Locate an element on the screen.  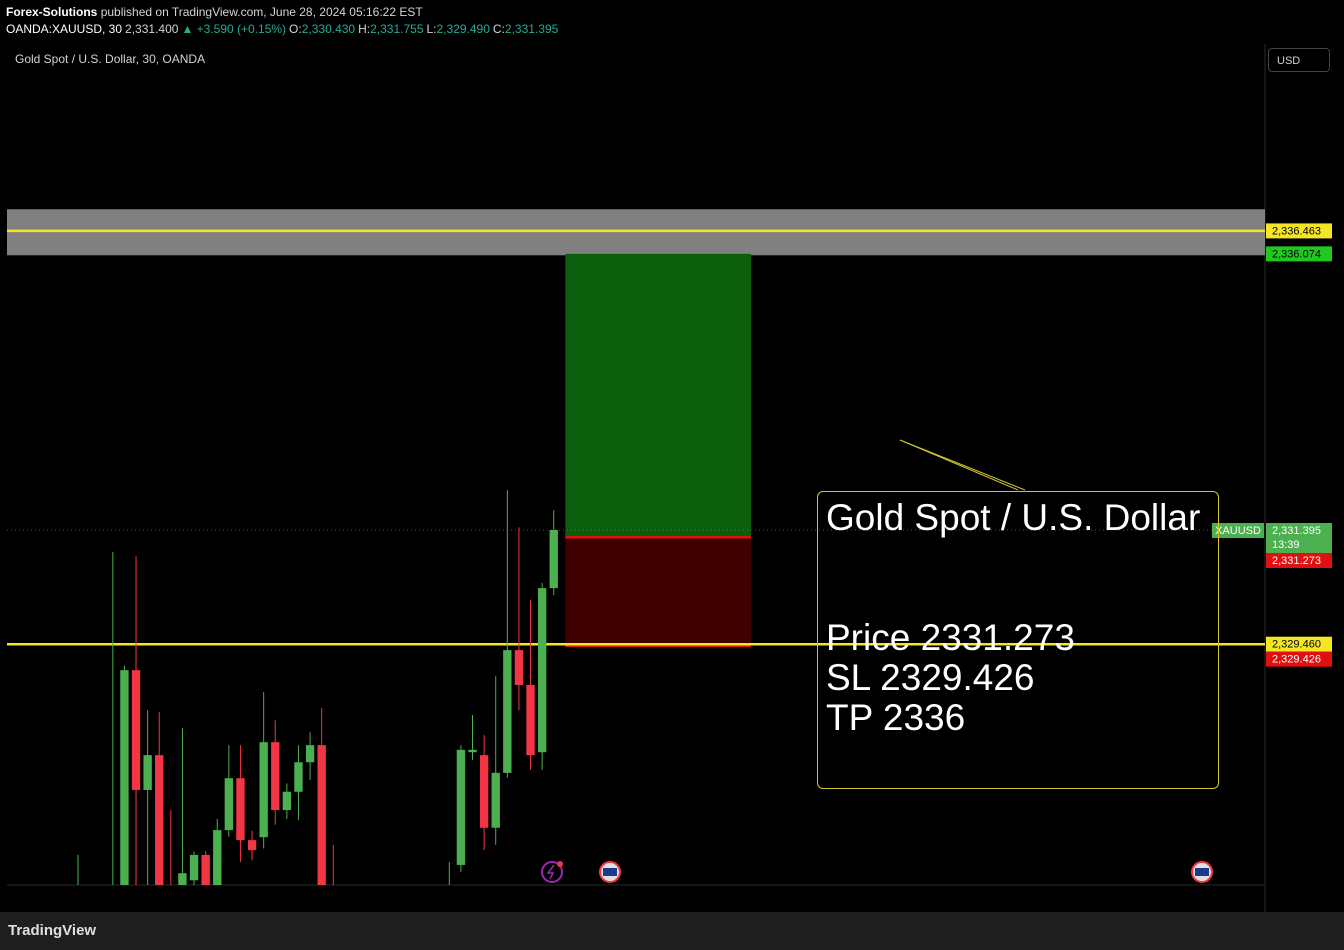
last: 2,331.400 is located at coordinates (152, 29).